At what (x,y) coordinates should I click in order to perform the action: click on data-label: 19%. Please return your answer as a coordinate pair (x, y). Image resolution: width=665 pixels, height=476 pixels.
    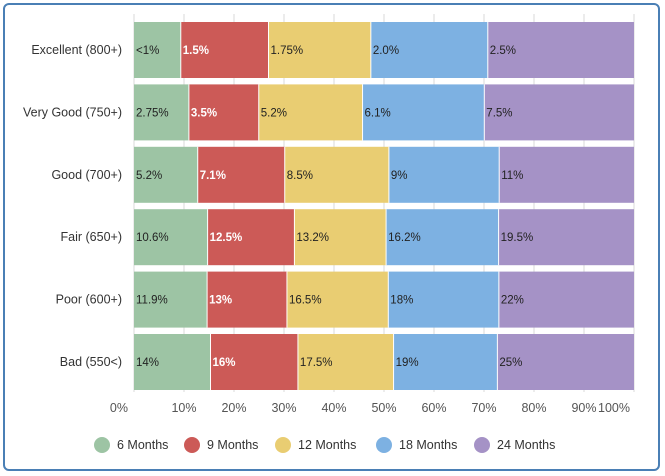
    Looking at the image, I should click on (407, 363).